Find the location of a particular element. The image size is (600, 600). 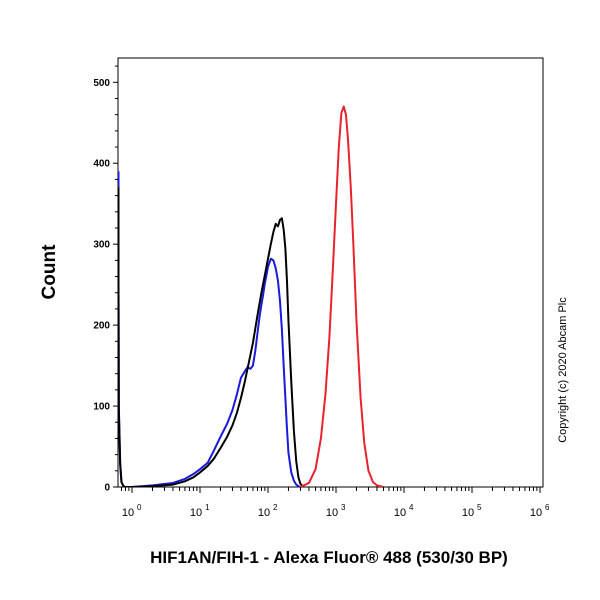

y-tick-label: 300 is located at coordinates (101, 245).